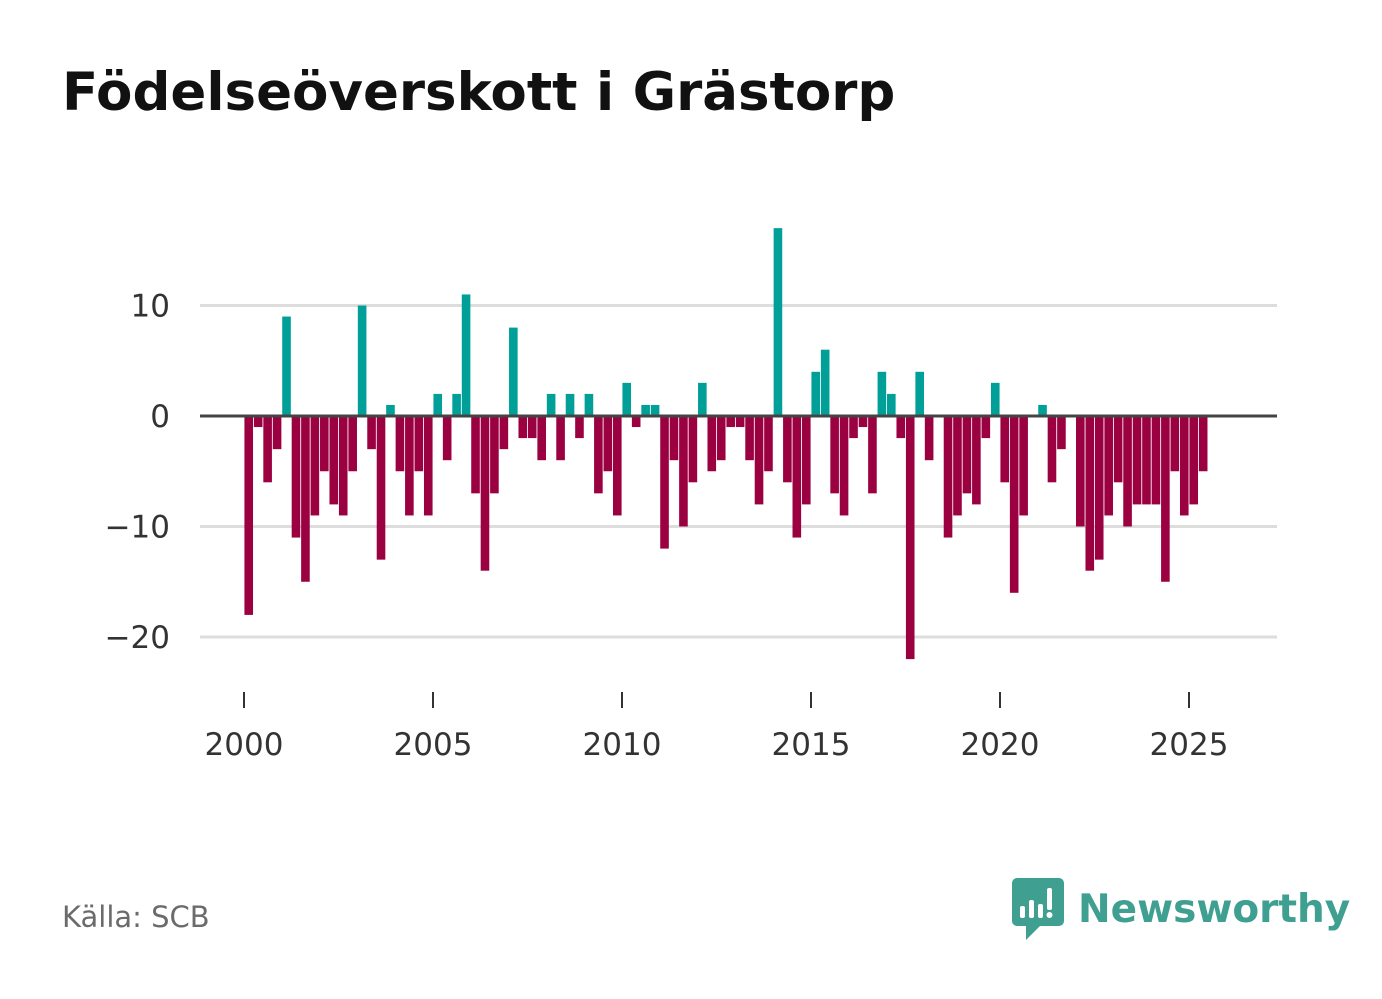  I want to click on x-tick-label: 2025, so click(1189, 745).